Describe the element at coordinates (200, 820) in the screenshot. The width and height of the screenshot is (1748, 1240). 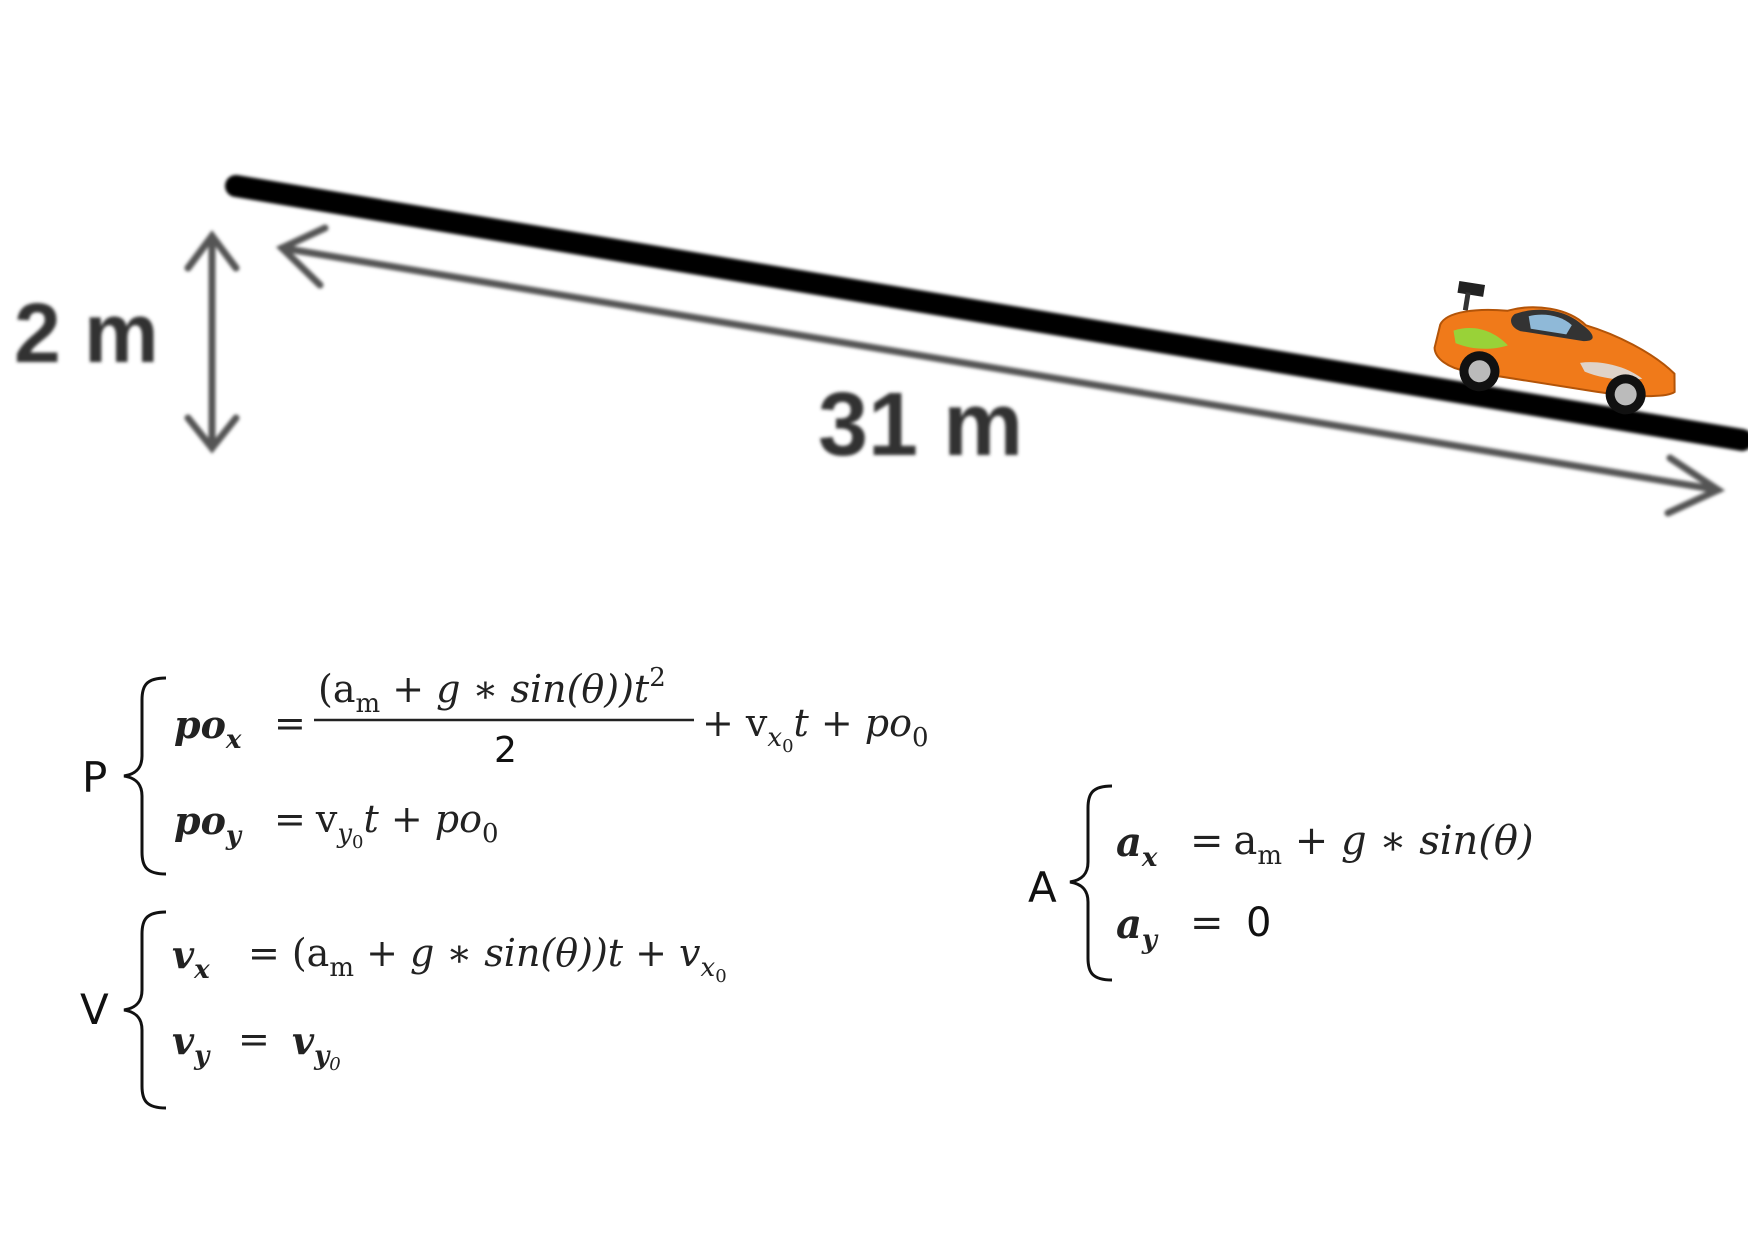
I see `pos-y-lhs: po` at that location.